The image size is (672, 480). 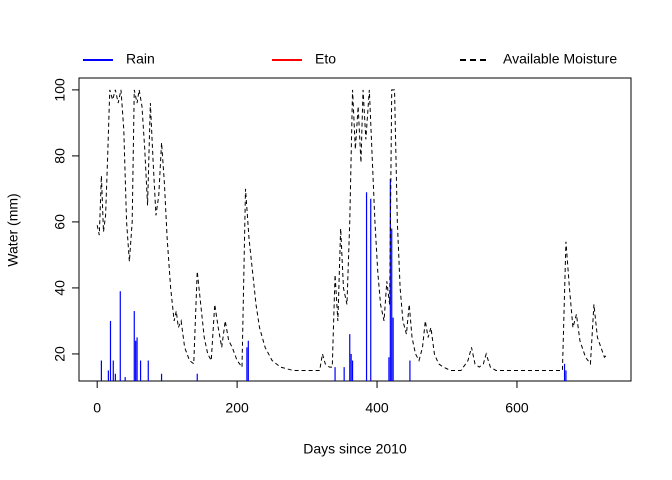 What do you see at coordinates (325, 59) in the screenshot?
I see `legend-label: Eto` at bounding box center [325, 59].